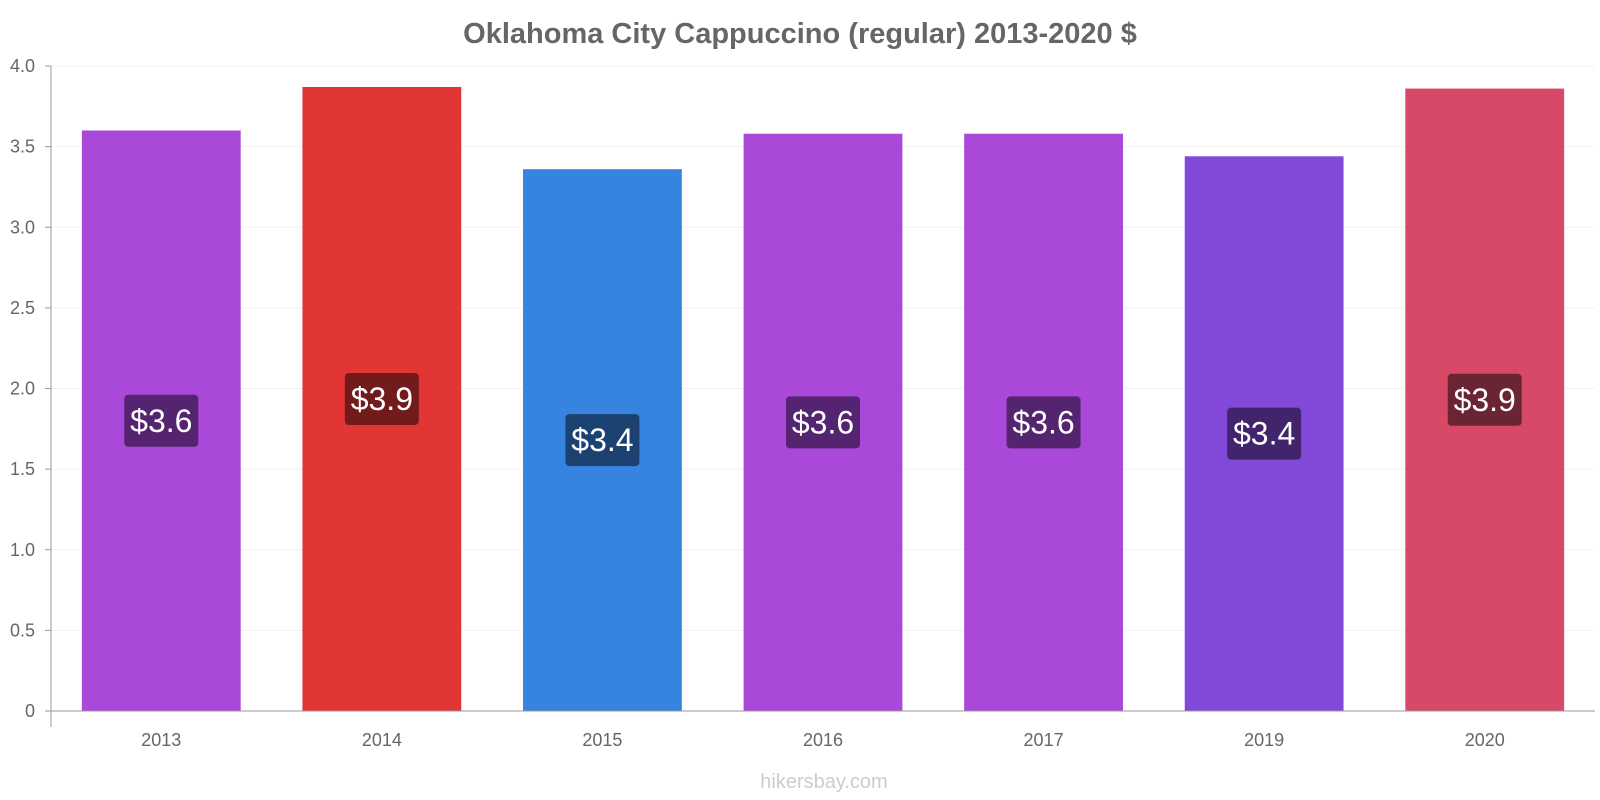 The width and height of the screenshot is (1600, 800). I want to click on x-tick-label: 2017, so click(1044, 740).